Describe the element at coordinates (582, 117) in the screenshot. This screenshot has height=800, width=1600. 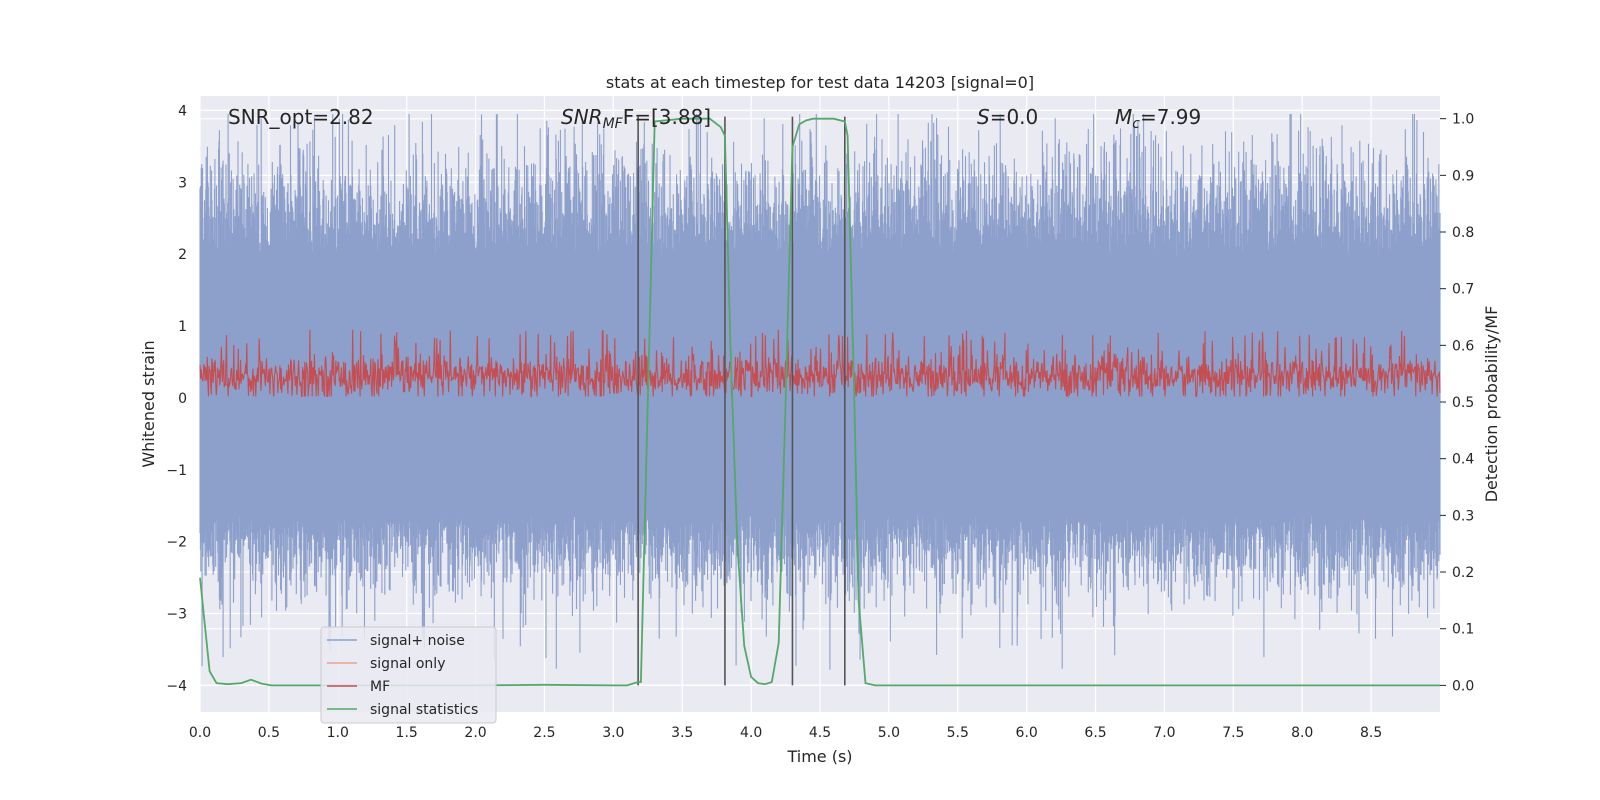
I see `annotation-snr-mf-main: SNR` at that location.